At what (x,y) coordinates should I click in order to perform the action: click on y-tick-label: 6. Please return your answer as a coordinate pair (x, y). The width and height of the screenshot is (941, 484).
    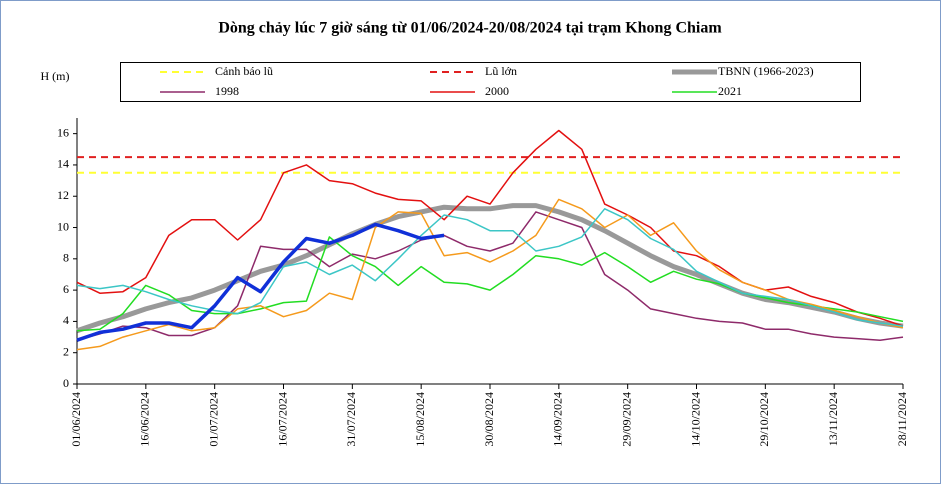
    Looking at the image, I should click on (66, 289).